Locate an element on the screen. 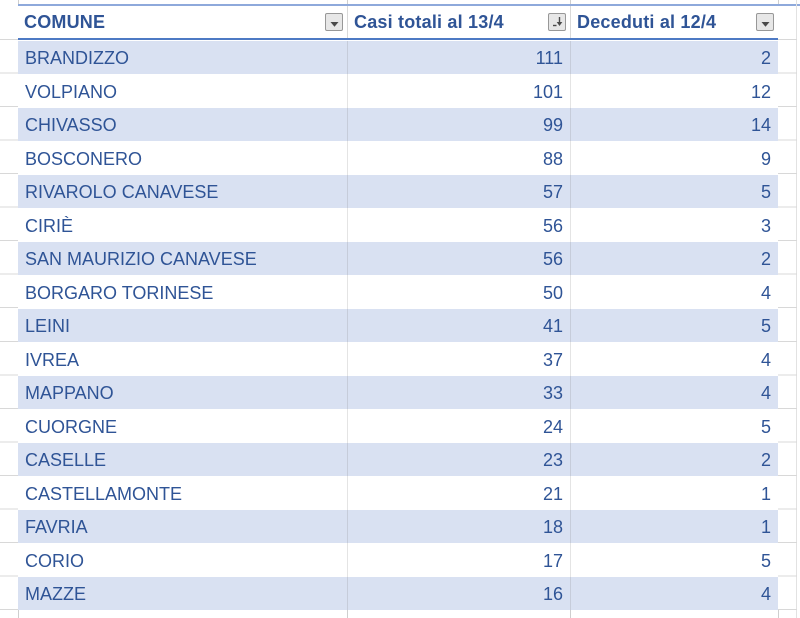  casi-cell: 50 is located at coordinates (458, 292).